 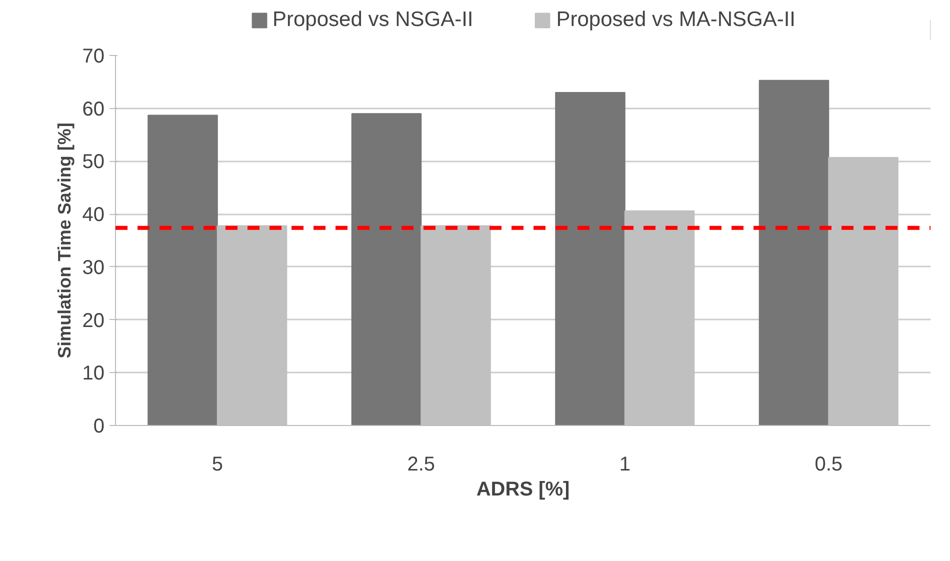 I want to click on y-tick-label: 70, so click(x=93, y=57).